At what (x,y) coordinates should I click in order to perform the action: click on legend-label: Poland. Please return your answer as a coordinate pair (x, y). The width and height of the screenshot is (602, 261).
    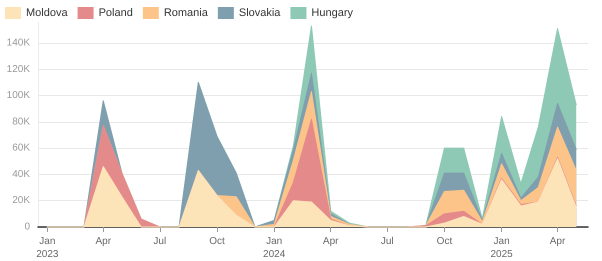
    Looking at the image, I should click on (115, 13).